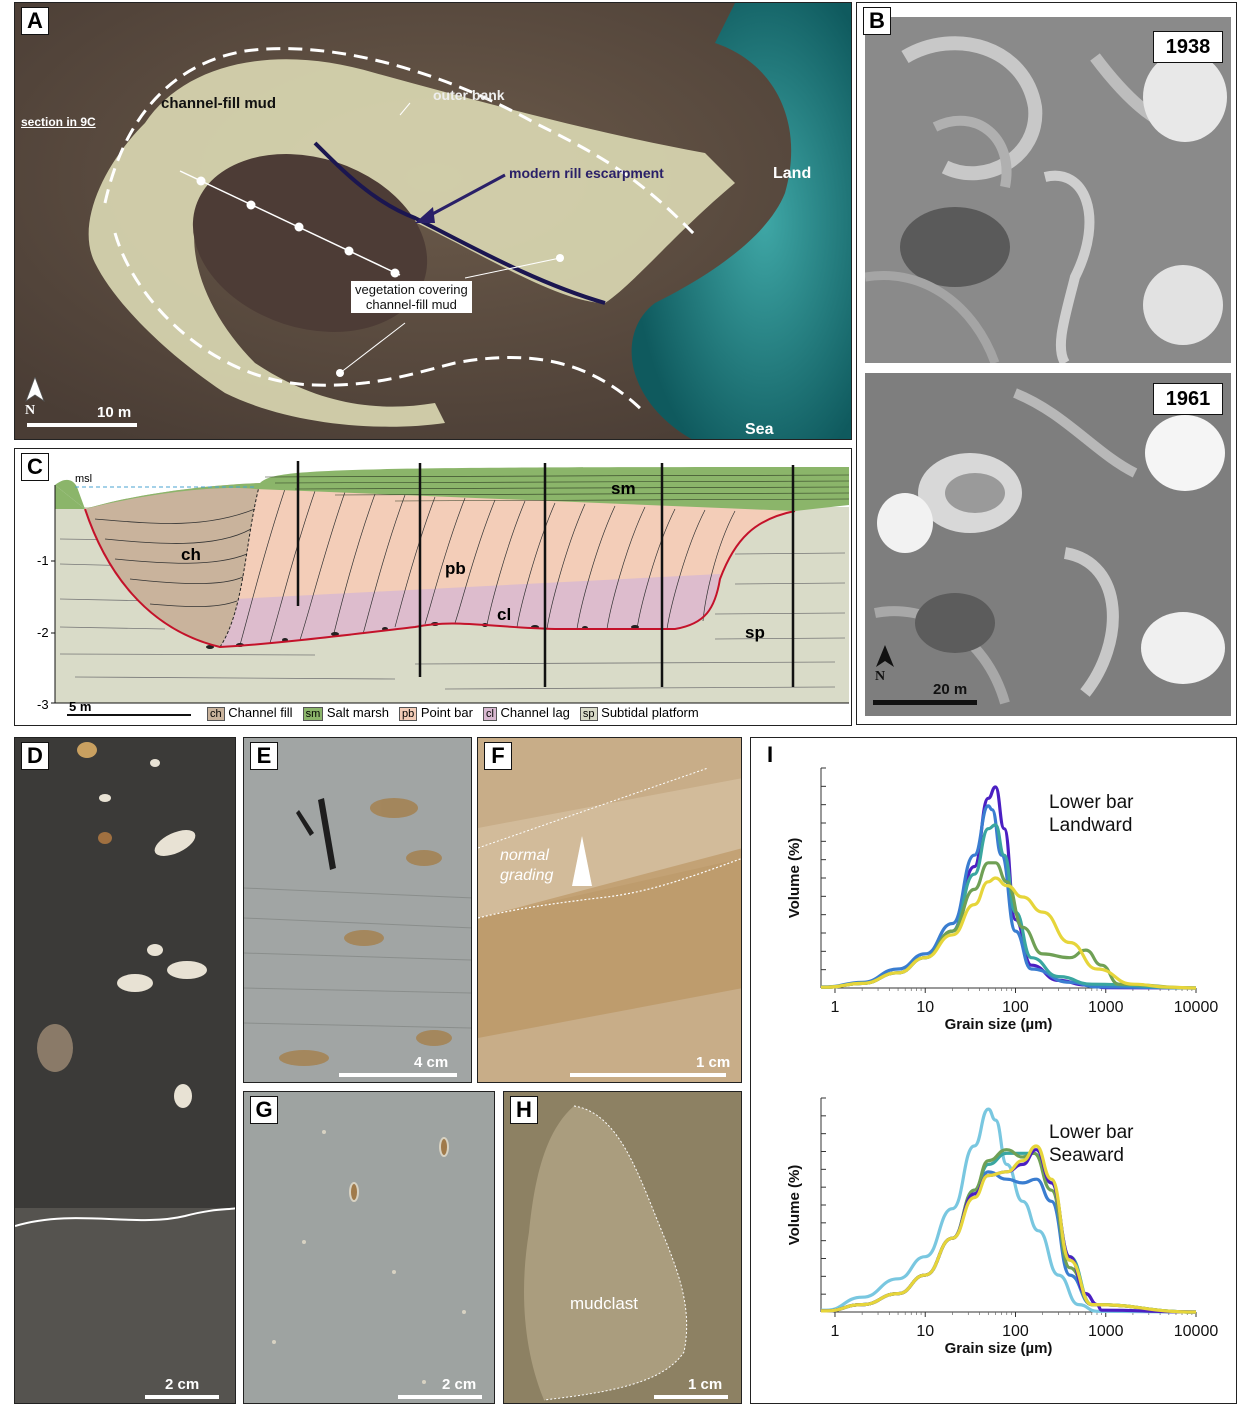 The height and width of the screenshot is (1406, 1239). I want to click on legend-item: sm Salt marsh, so click(346, 713).